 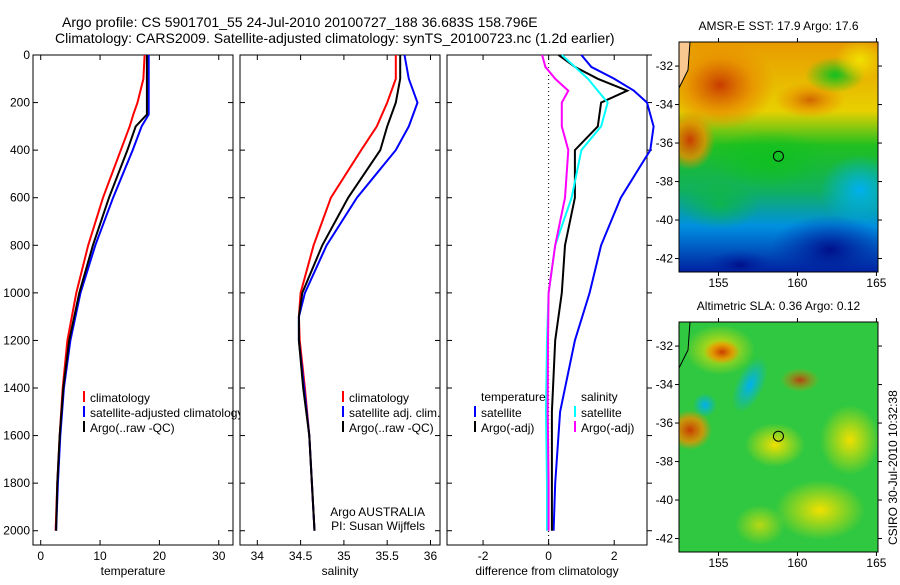 I want to click on series-line-salinity-satellite, so click(x=576, y=292).